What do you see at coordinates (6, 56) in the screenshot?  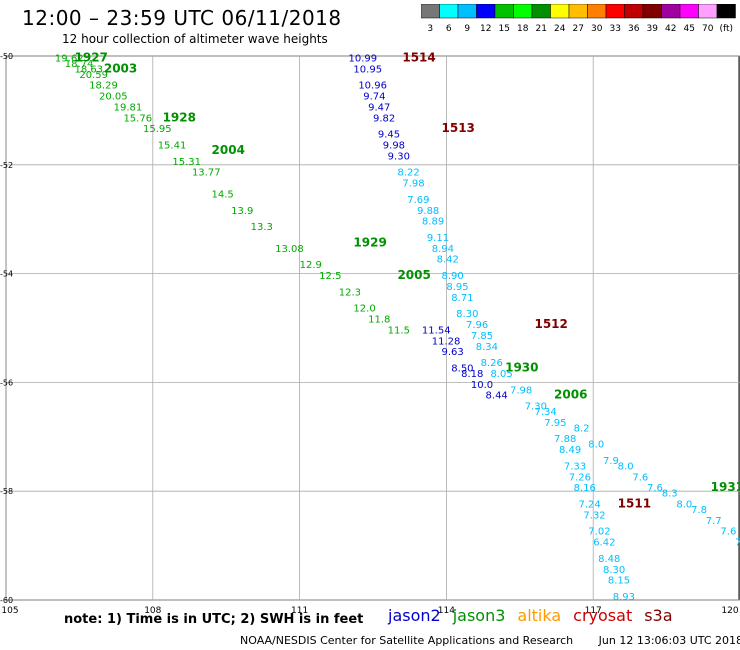 I see `lat-tick-label: -50` at bounding box center [6, 56].